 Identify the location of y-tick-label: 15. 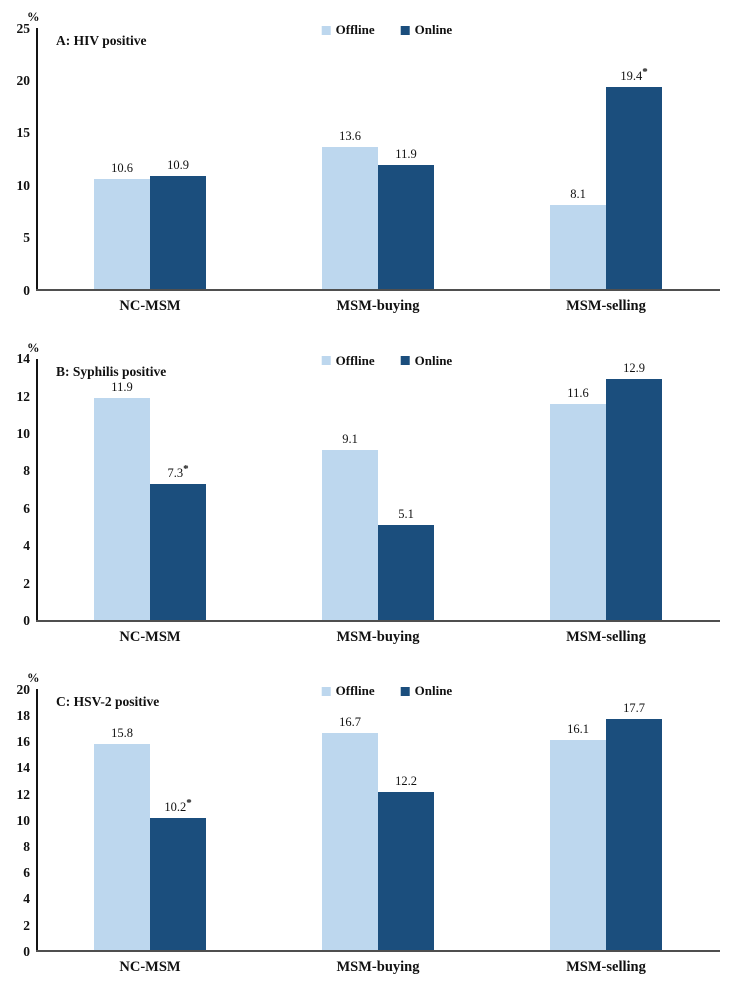
(23, 133).